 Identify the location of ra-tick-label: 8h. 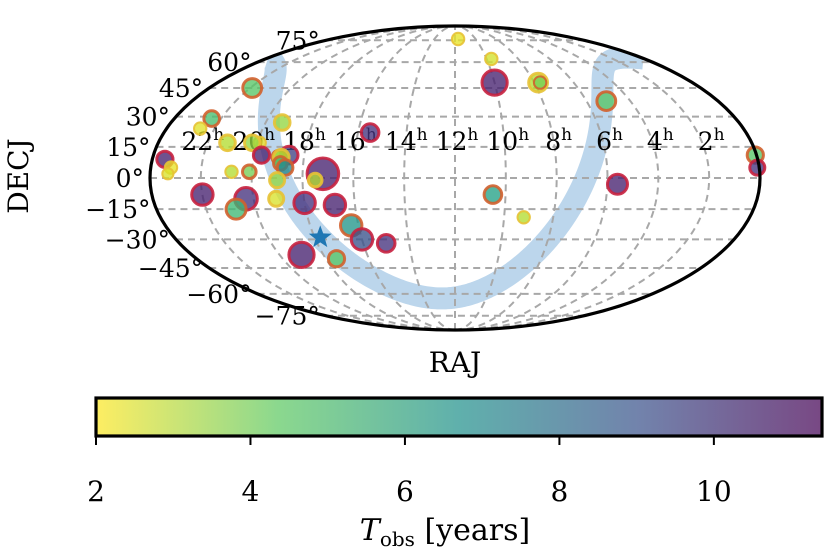
(558, 140).